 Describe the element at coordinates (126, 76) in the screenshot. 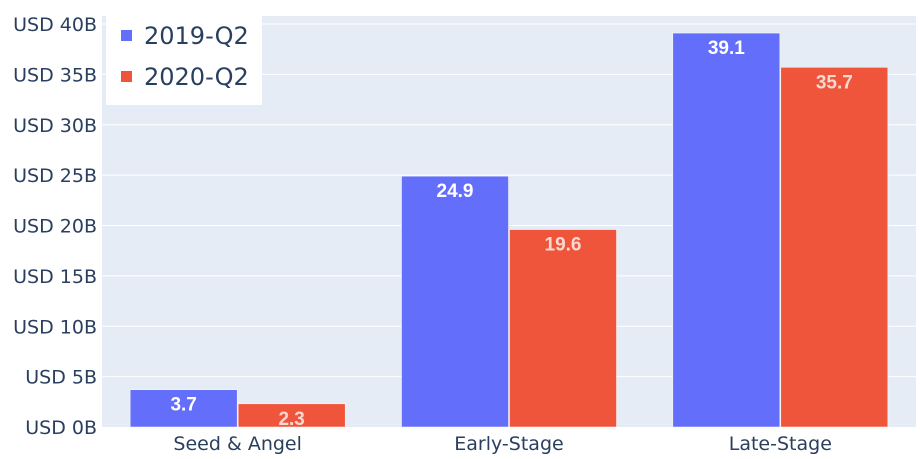

I see `legend-swatch-2020` at that location.